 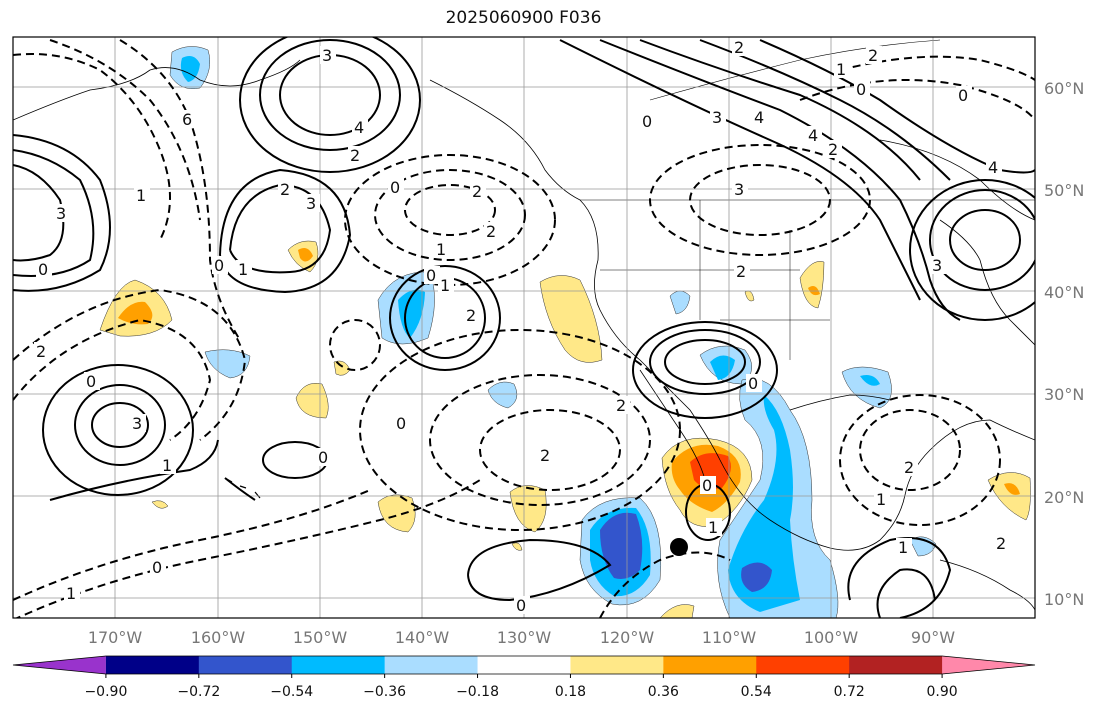 What do you see at coordinates (384, 692) in the screenshot?
I see `colorbar-tick-label: −0.36` at bounding box center [384, 692].